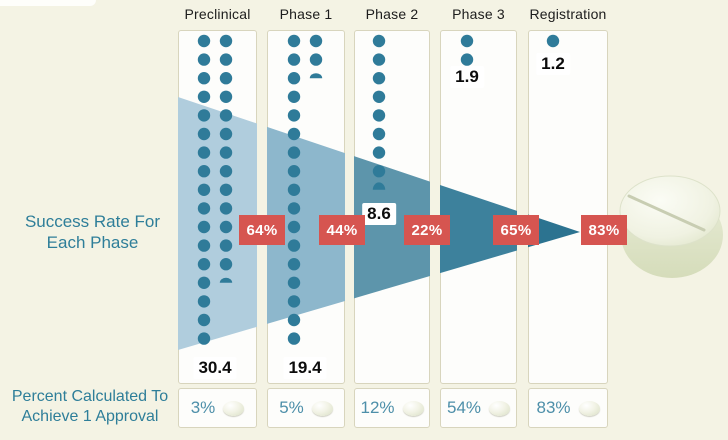  I want to click on approval-percent-box-3: 12%, so click(392, 408).